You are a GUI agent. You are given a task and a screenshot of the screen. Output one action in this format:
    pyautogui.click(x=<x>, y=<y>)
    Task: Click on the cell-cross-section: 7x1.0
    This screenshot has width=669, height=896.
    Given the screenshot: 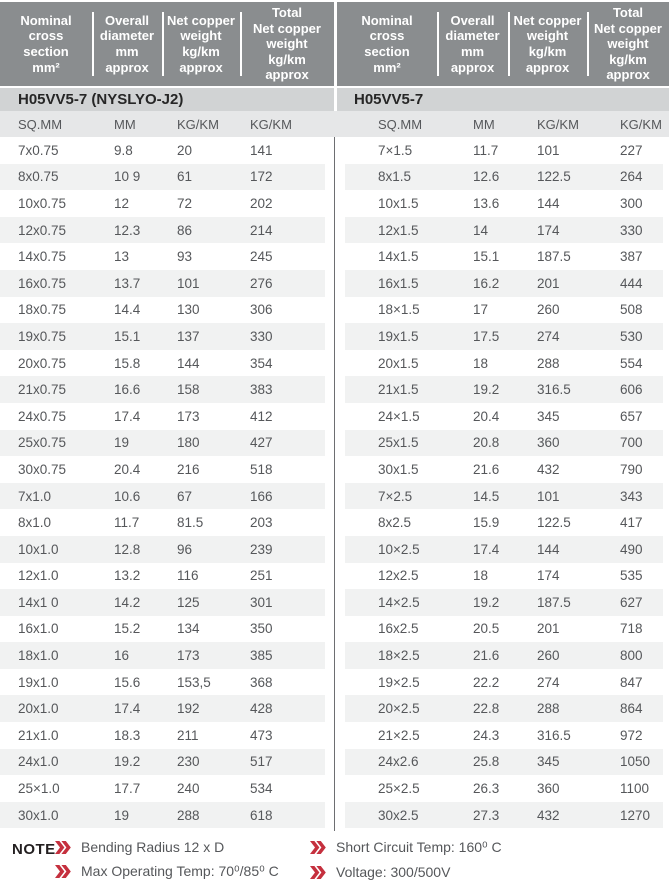 What is the action you would take?
    pyautogui.click(x=35, y=496)
    